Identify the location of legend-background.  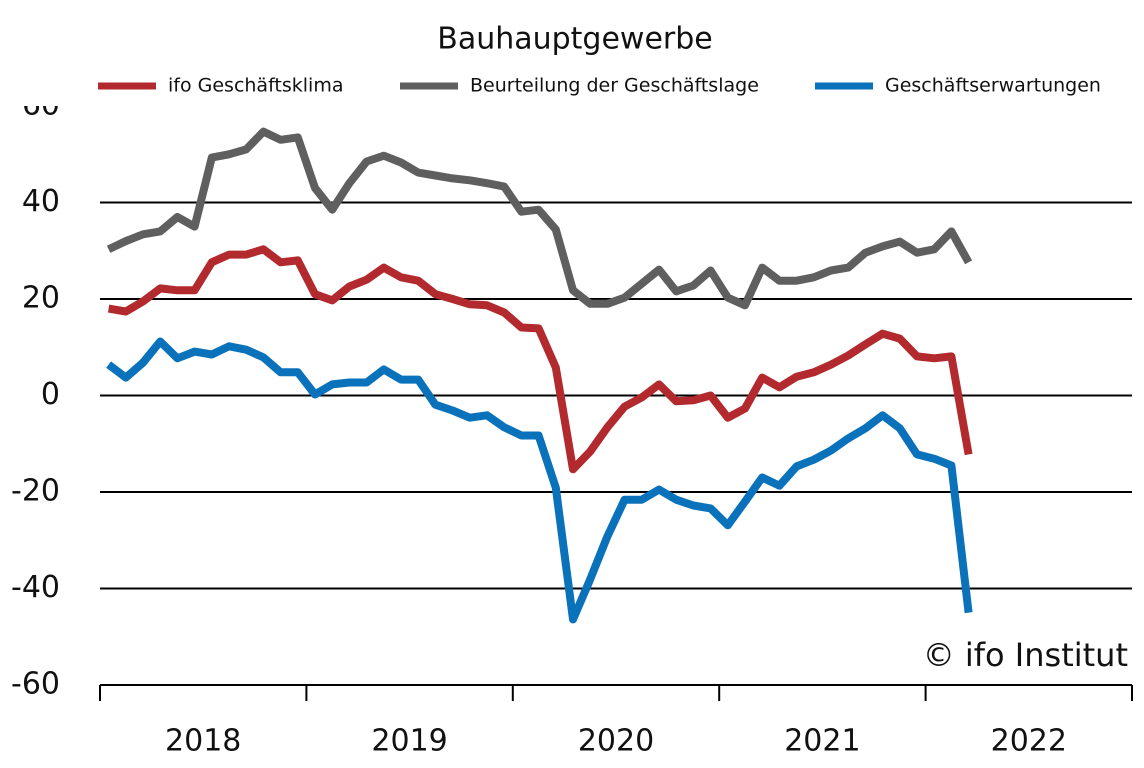
(572, 86).